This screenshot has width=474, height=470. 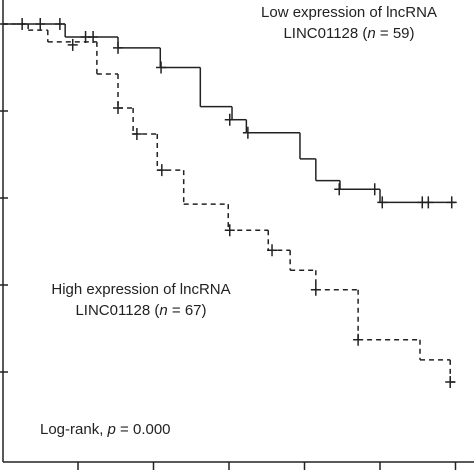 I want to click on annotation-part: = 67), so click(x=187, y=310).